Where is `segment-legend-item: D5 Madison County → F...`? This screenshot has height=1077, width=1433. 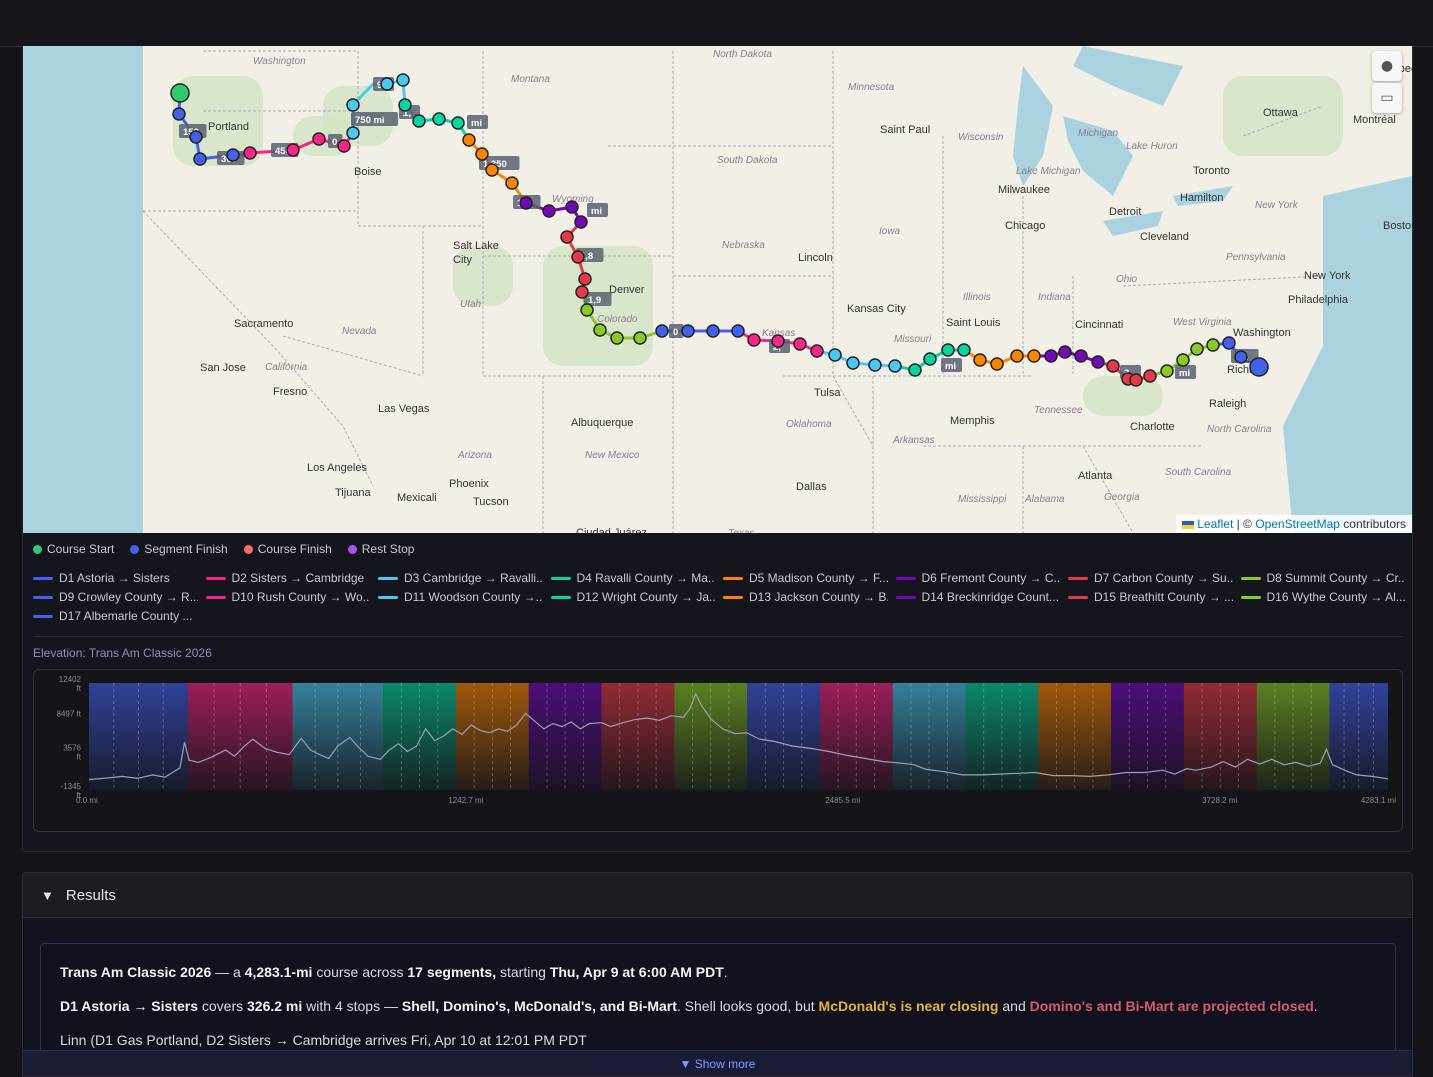
segment-legend-item: D5 Madison County → F... is located at coordinates (805, 578).